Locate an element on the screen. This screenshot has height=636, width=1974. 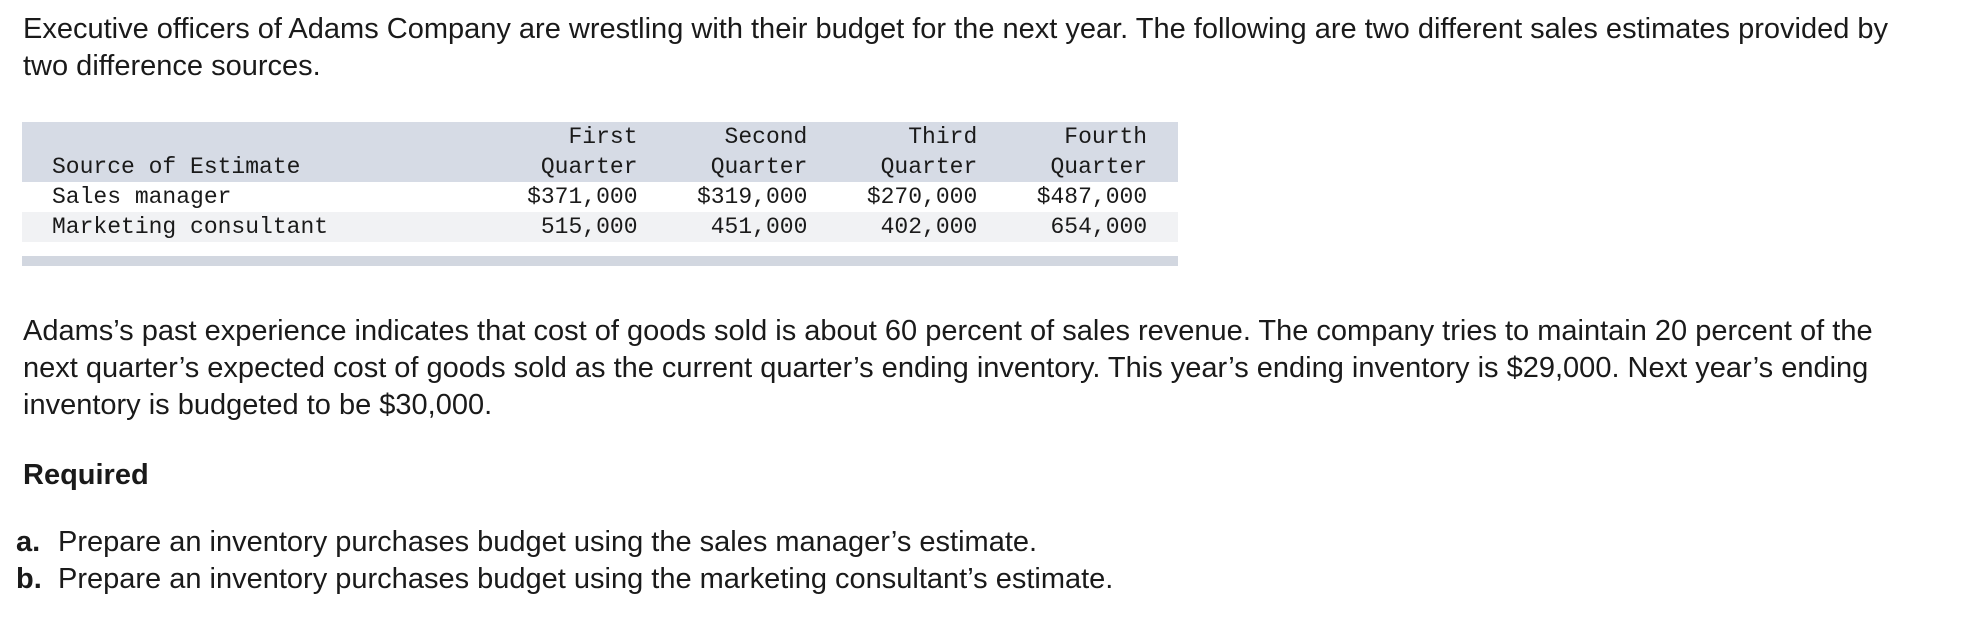
header-quarter-1: Quarter is located at coordinates (589, 167).